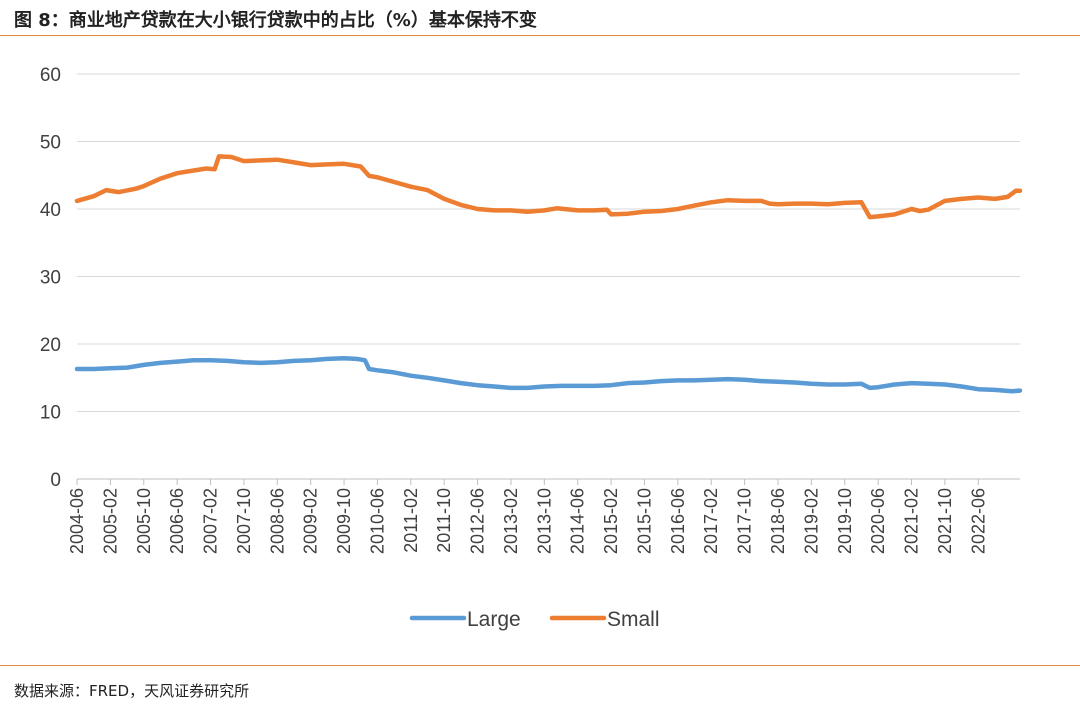 This screenshot has width=1080, height=707. I want to click on x-tick-label: 2009-02, so click(311, 521).